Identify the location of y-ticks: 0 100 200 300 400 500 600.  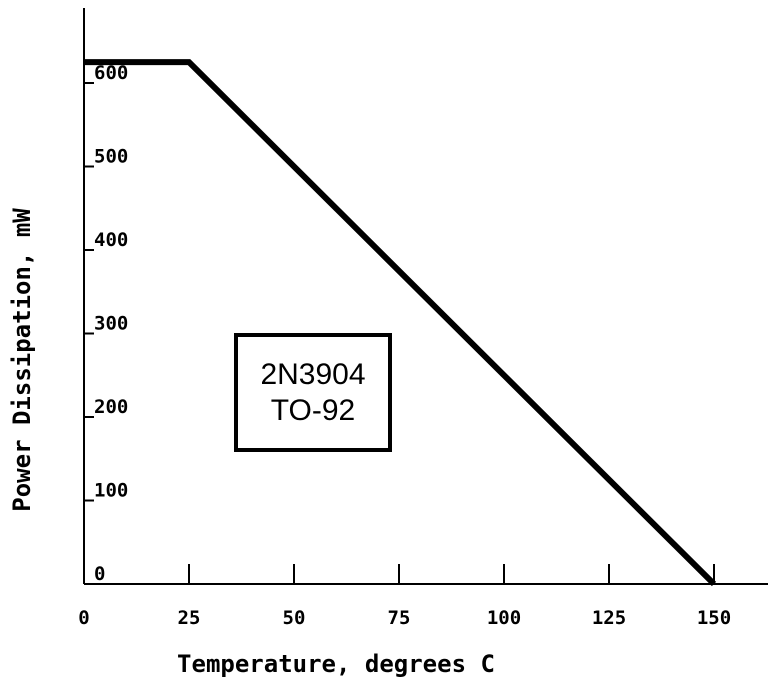
(106, 323).